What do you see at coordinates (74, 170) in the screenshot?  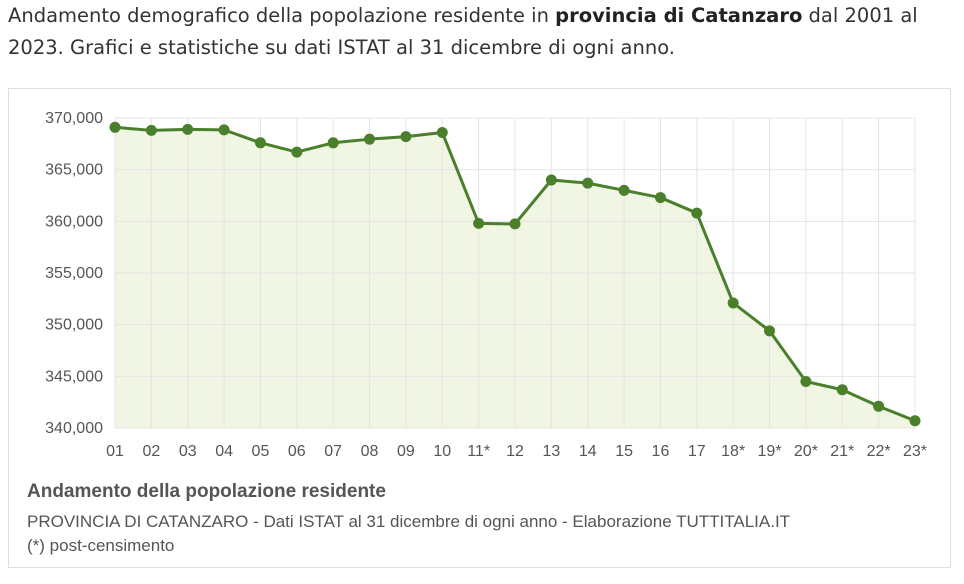 I see `y-tick-label: 365,000` at bounding box center [74, 170].